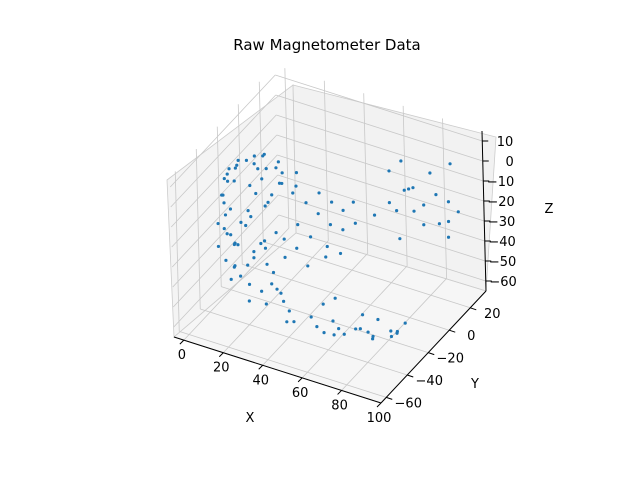 The width and height of the screenshot is (640, 480). Describe the element at coordinates (339, 405) in the screenshot. I see `x-tick-label: 80` at that location.